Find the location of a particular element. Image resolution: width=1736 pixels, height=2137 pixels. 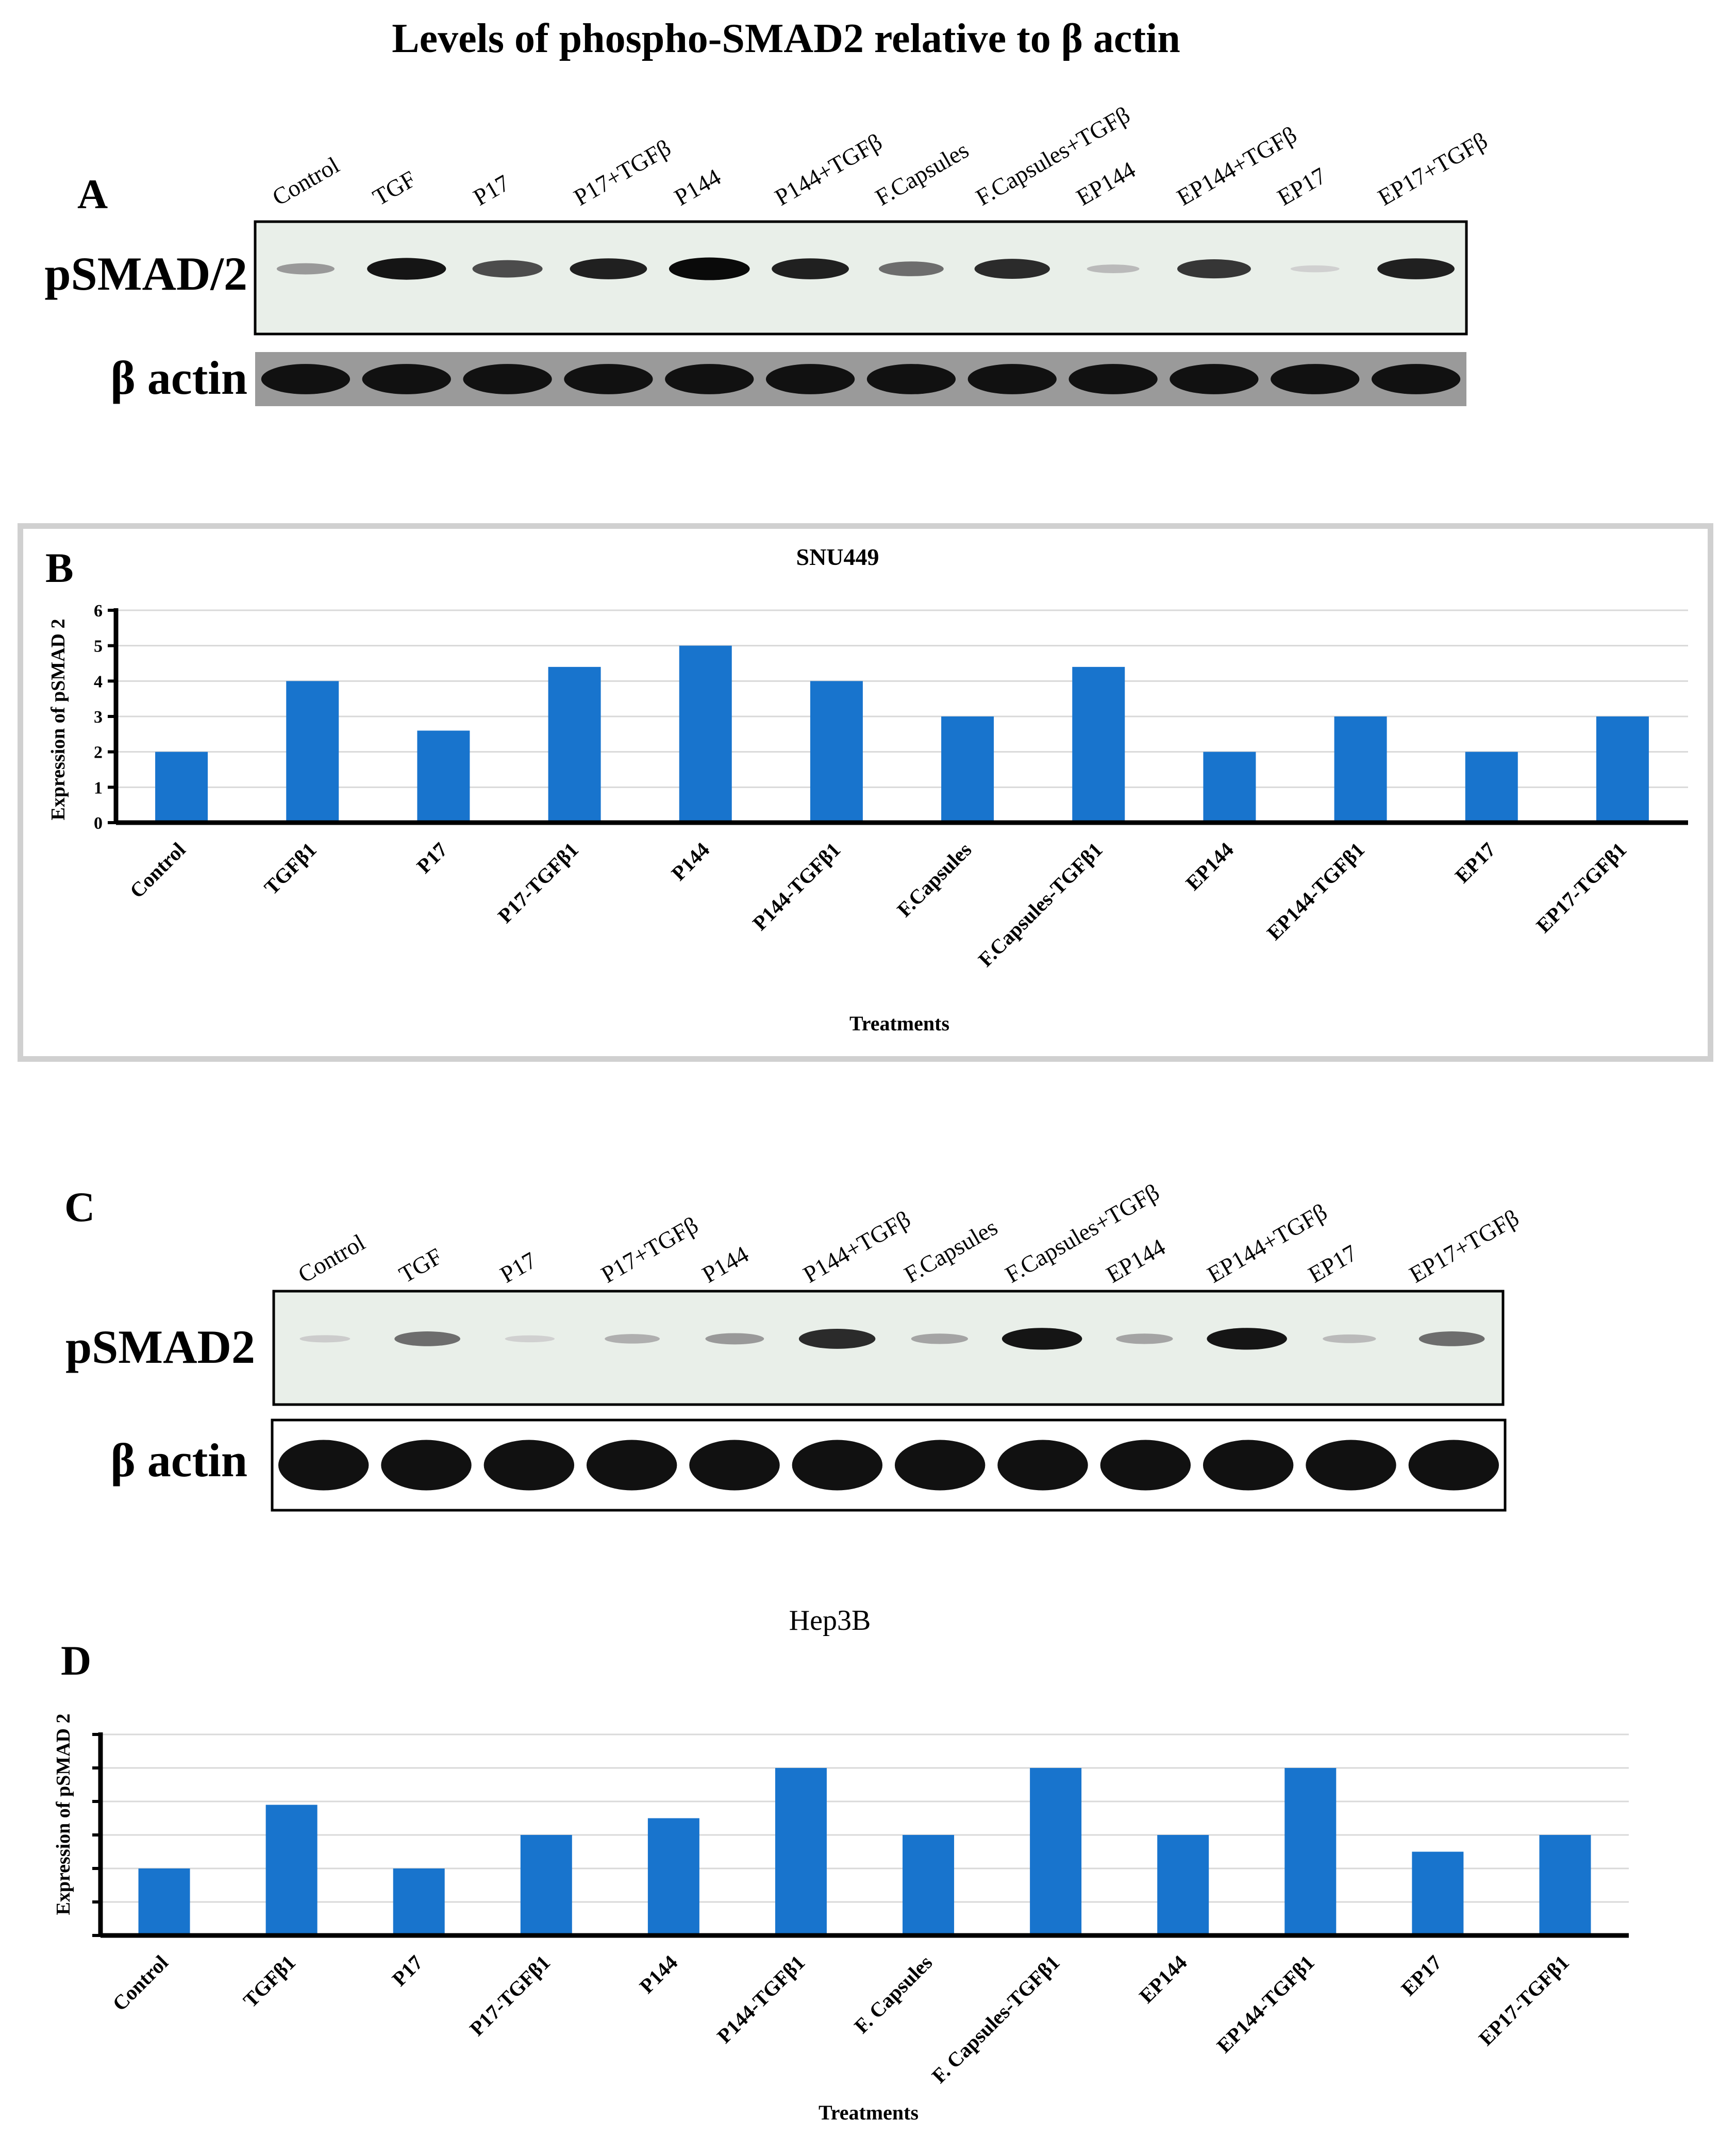

x-tick-label: F. Capsules-TGFβ1 is located at coordinates (995, 2019).